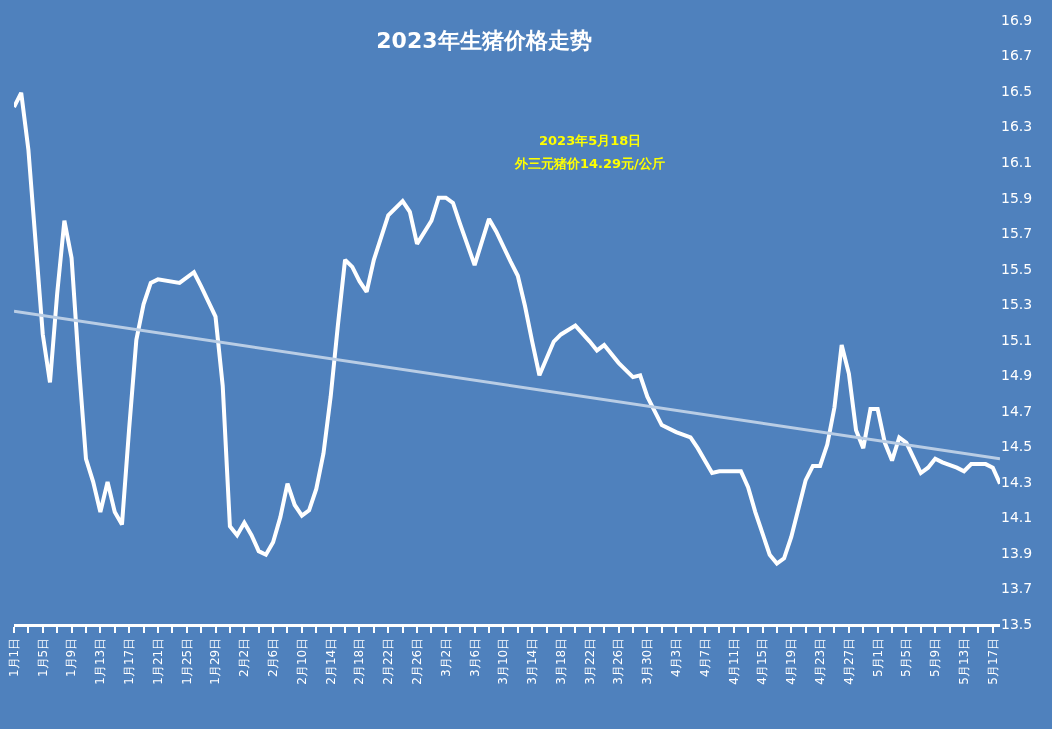 The image size is (1052, 729). I want to click on x-tick-label: 4月27日, so click(848, 661).